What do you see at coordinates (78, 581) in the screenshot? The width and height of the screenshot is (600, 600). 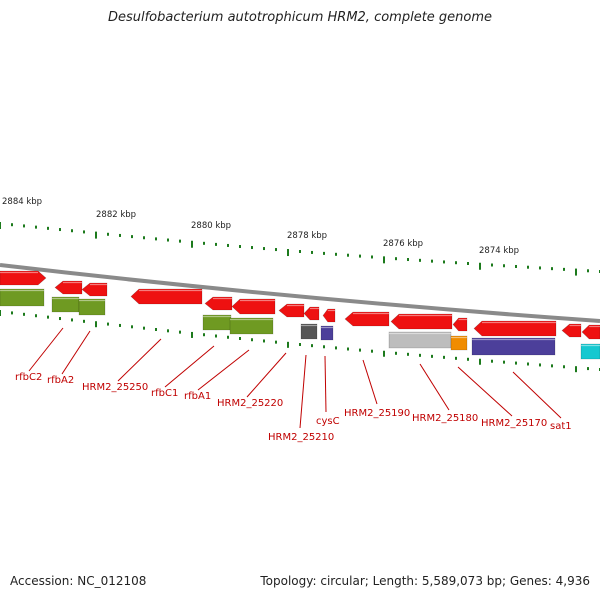 I see `accession-text: Accession: NC_012108` at bounding box center [78, 581].